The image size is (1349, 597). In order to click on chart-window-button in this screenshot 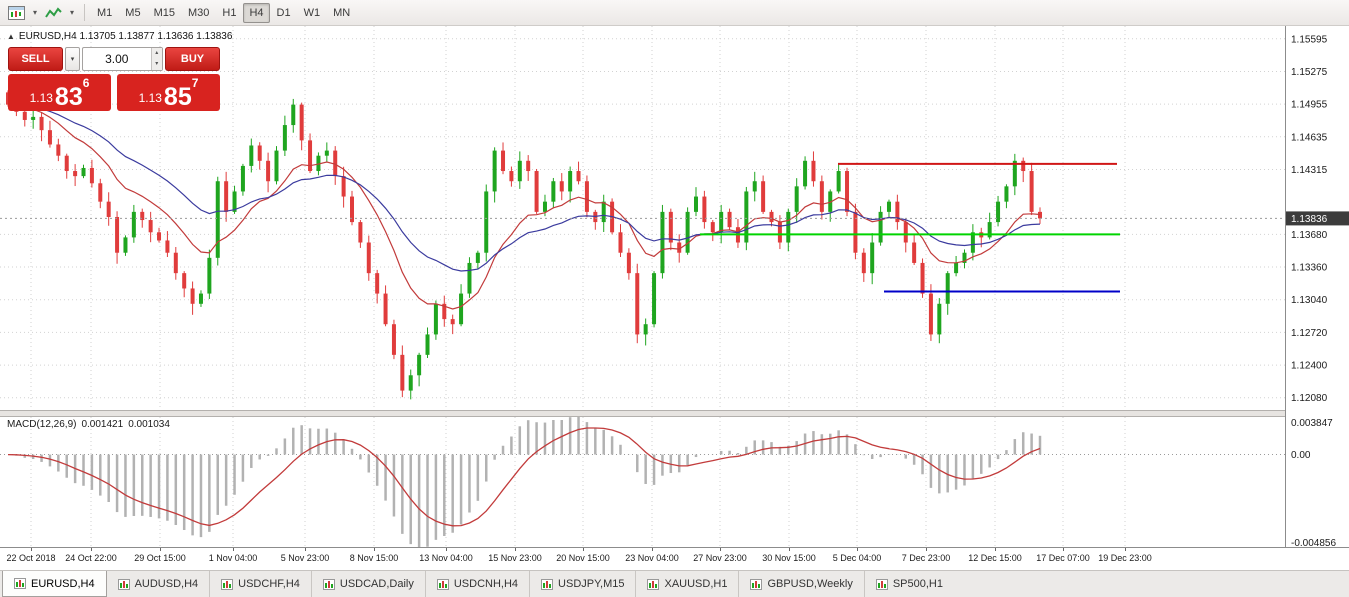, I will do `click(16, 12)`.